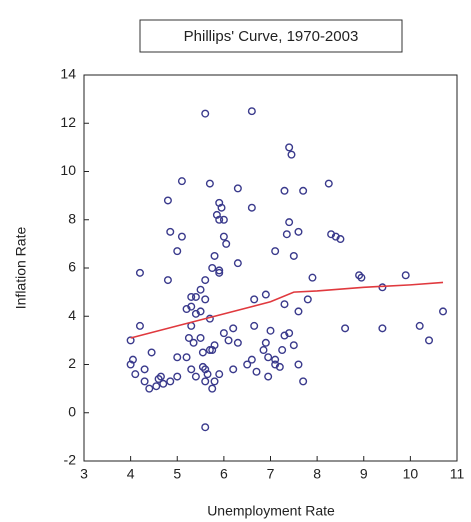 This screenshot has height=522, width=471. I want to click on x-tick-label: 9, so click(364, 474).